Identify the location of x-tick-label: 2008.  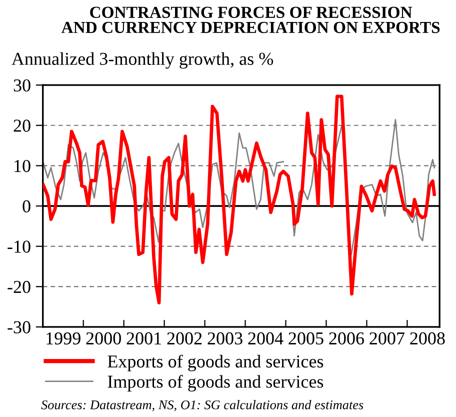
(427, 338).